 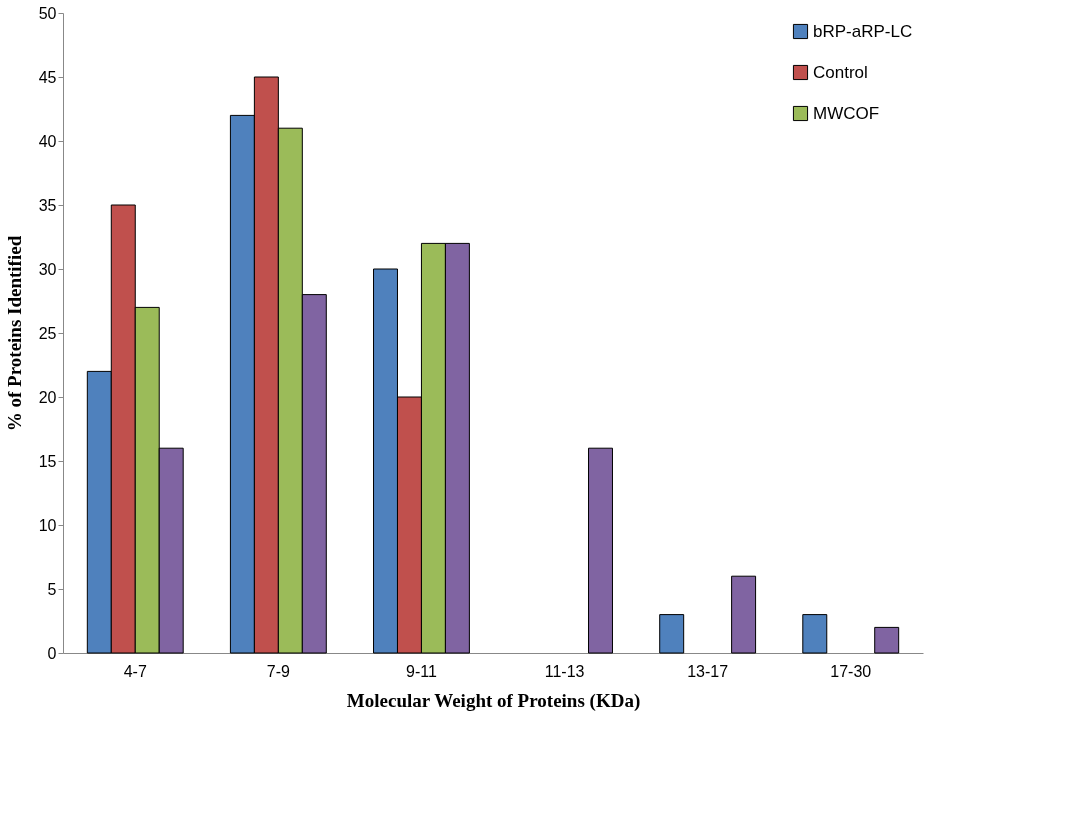 What do you see at coordinates (14, 333) in the screenshot?
I see `y-axis-title: % of Proteins Identified` at bounding box center [14, 333].